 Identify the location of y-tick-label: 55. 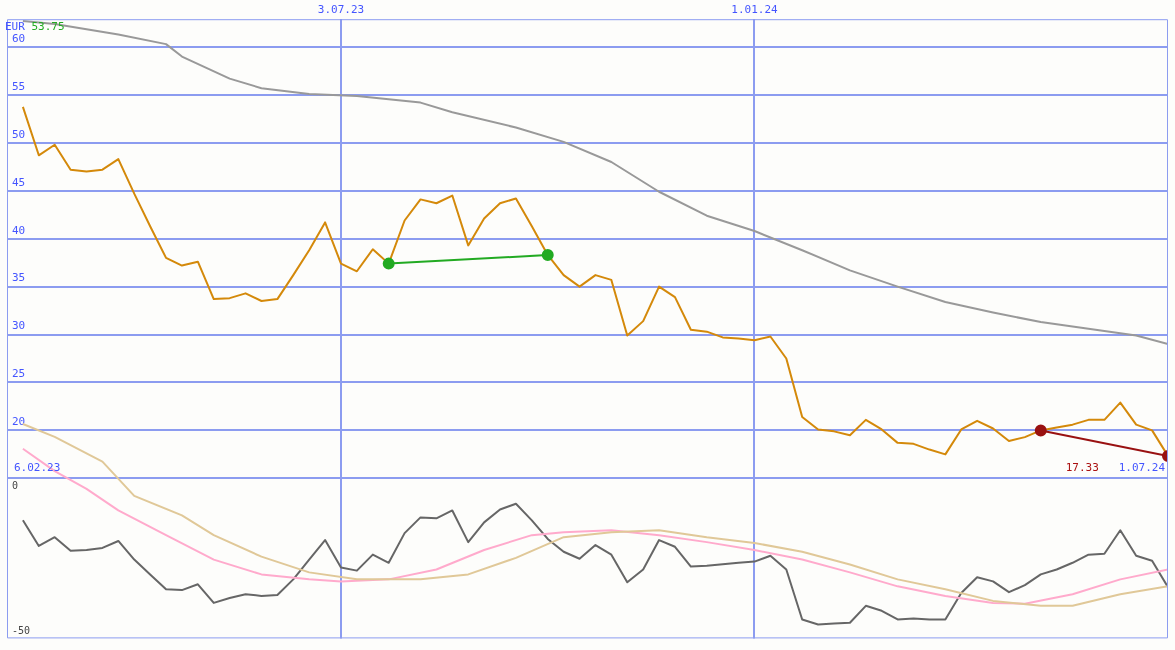
(19, 86).